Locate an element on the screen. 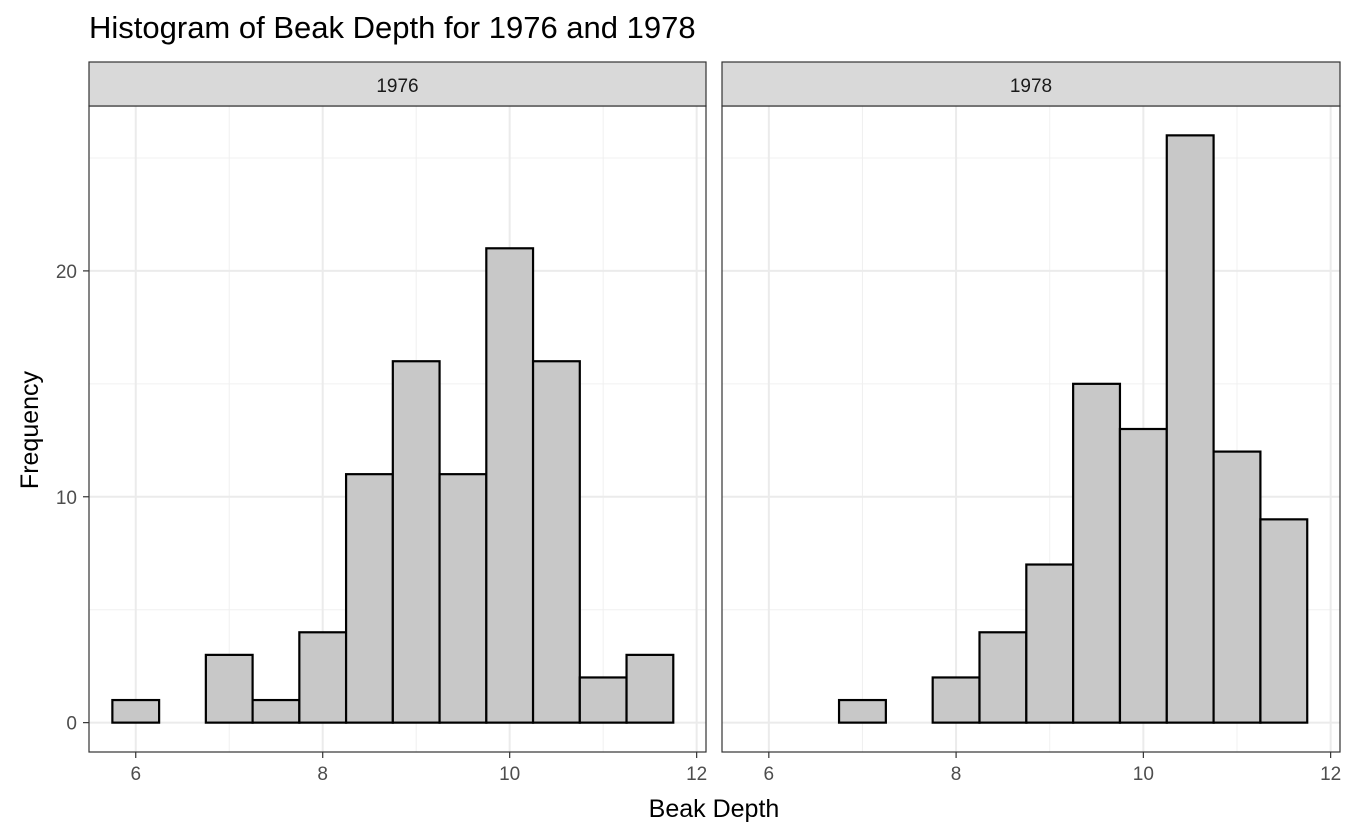 The width and height of the screenshot is (1356, 838). y-tick-label: 0 is located at coordinates (71, 724).